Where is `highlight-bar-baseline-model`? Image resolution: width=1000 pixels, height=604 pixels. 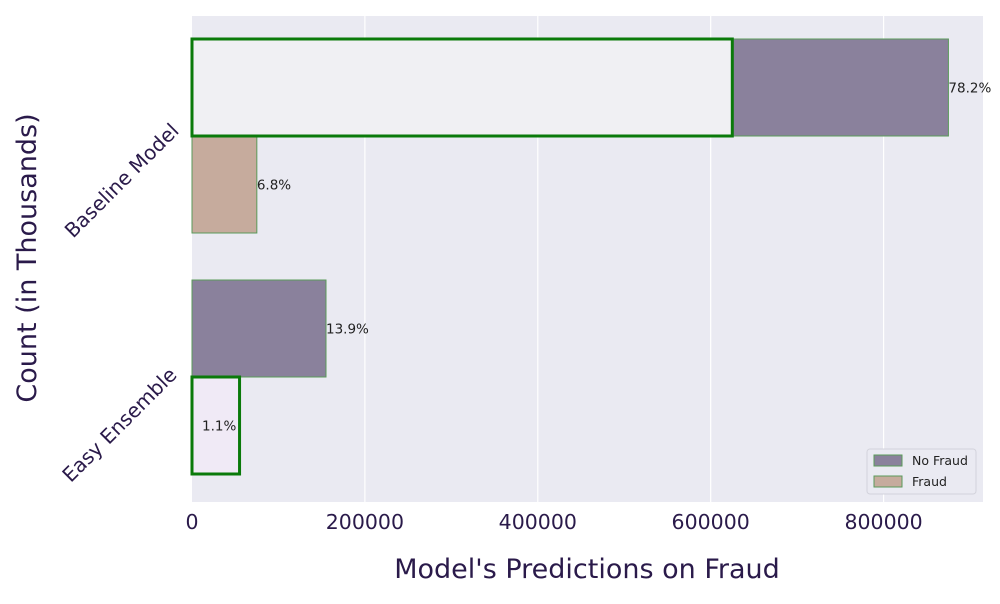 highlight-bar-baseline-model is located at coordinates (462, 87).